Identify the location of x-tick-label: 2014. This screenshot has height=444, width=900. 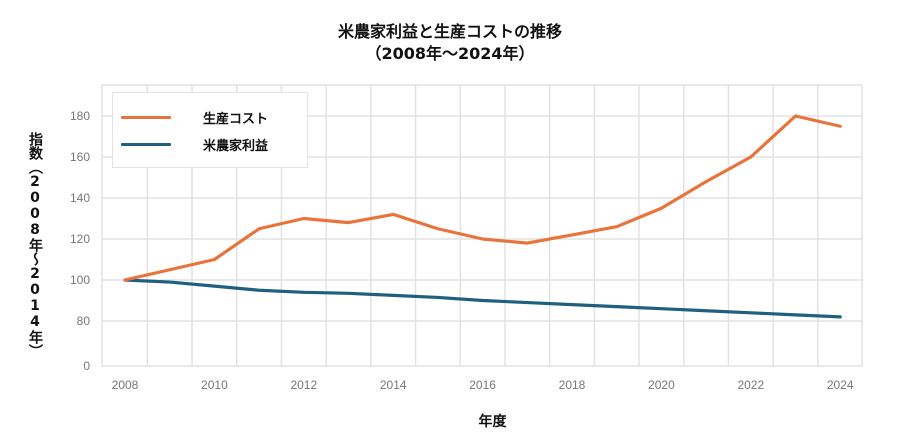
(393, 385).